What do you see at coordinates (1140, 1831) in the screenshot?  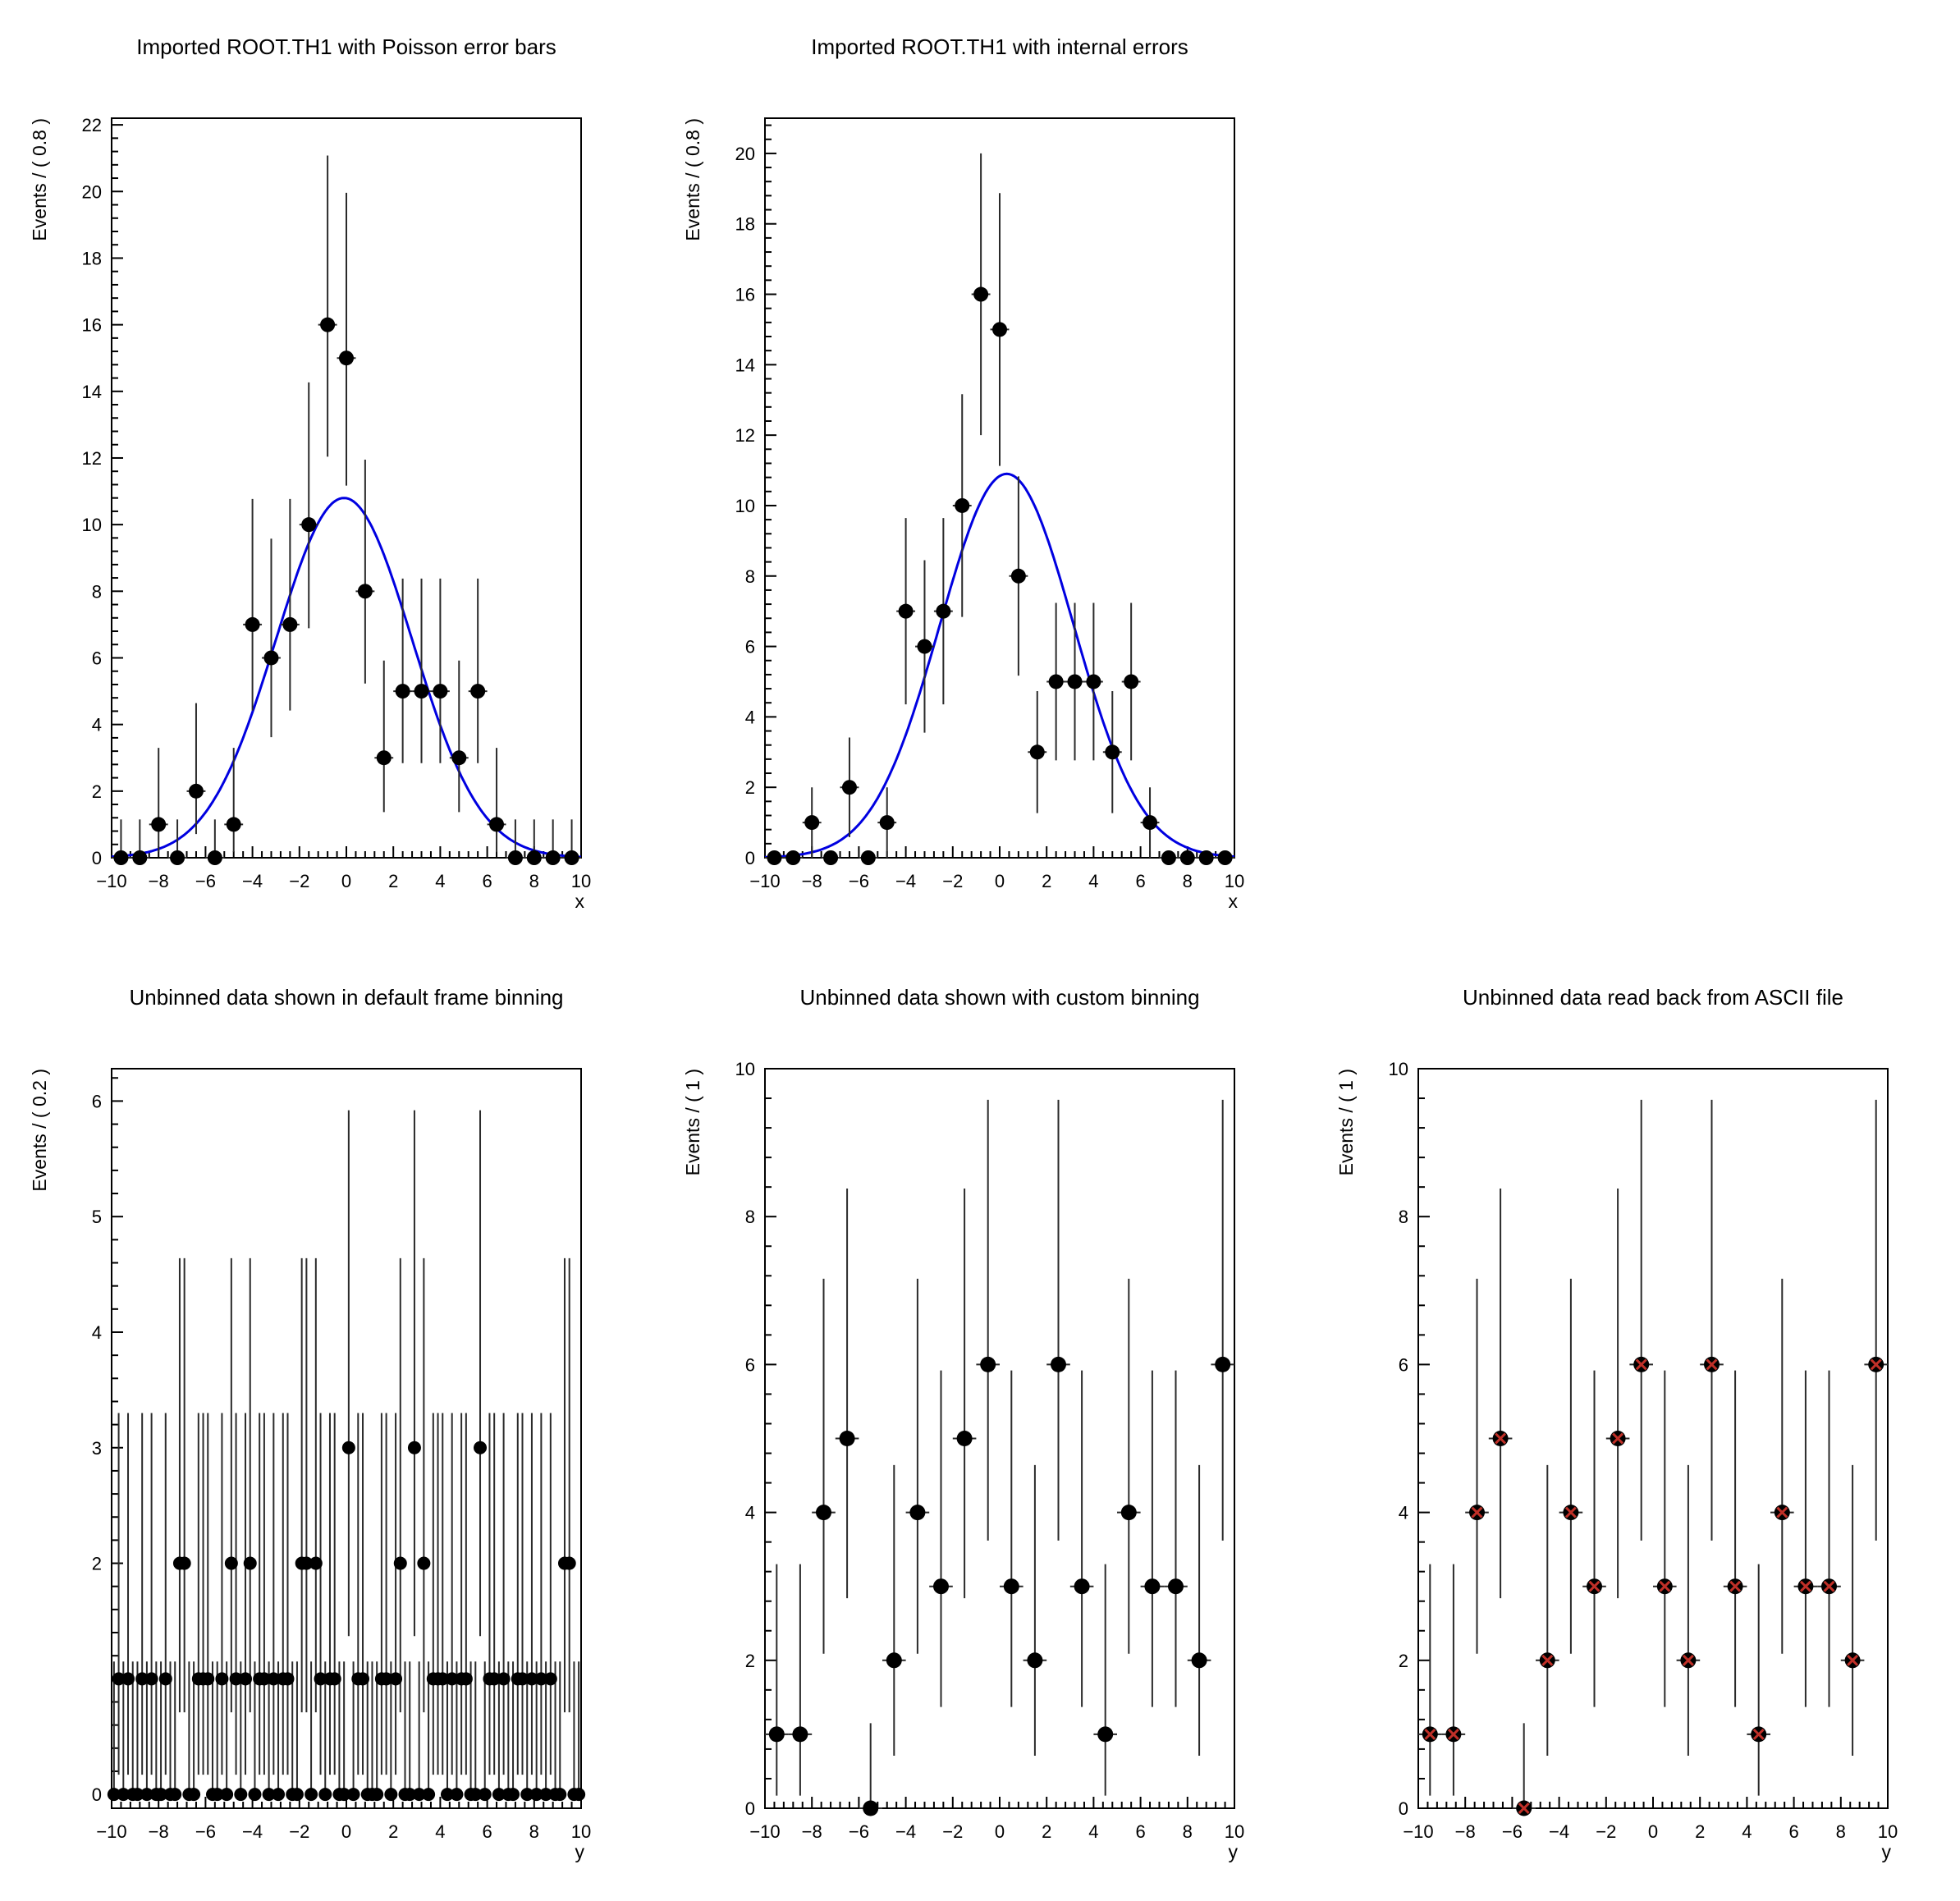 I see `x-tick-label: 6` at bounding box center [1140, 1831].